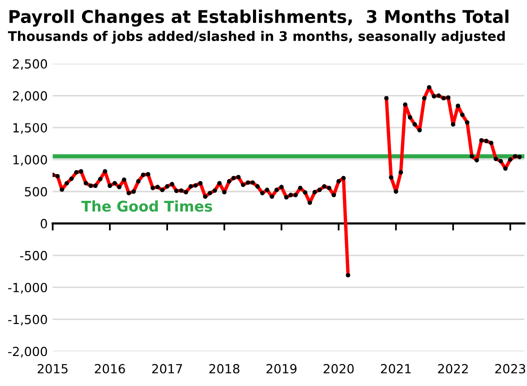 The width and height of the screenshot is (527, 386). I want to click on y-tick-label: -1,000, so click(28, 288).